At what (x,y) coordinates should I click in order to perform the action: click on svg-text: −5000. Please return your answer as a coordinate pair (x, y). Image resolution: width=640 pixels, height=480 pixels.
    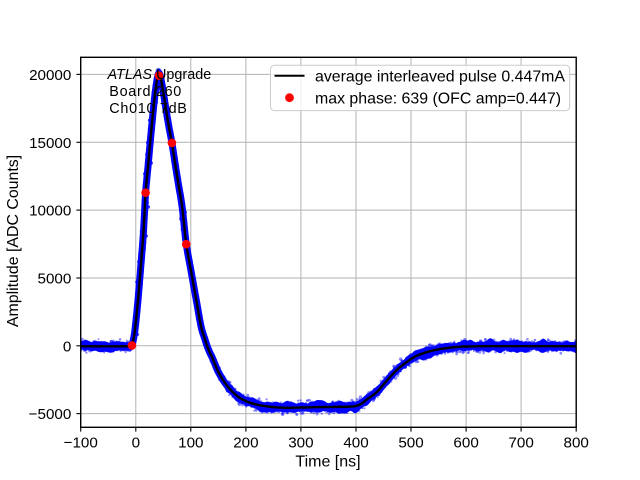
    Looking at the image, I should click on (50, 414).